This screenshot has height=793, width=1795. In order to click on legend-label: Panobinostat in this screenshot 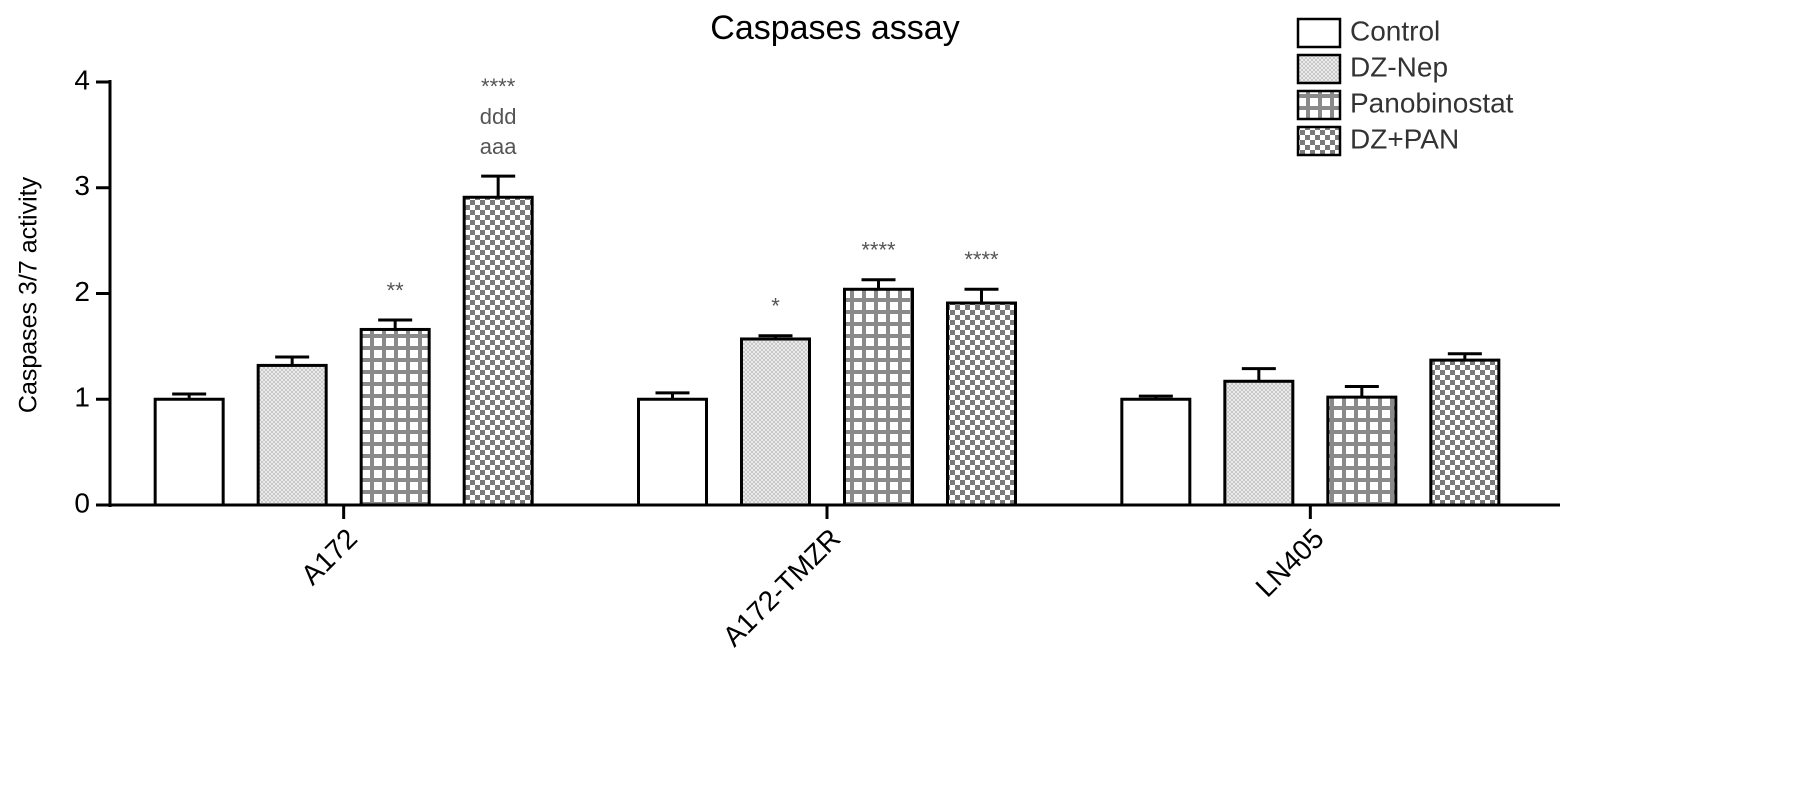, I will do `click(1432, 102)`.